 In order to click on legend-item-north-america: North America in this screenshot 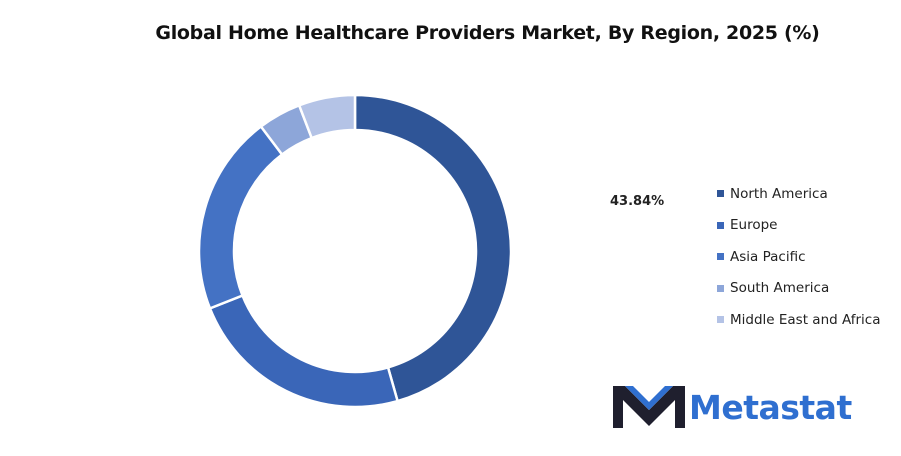, I will do `click(799, 194)`.